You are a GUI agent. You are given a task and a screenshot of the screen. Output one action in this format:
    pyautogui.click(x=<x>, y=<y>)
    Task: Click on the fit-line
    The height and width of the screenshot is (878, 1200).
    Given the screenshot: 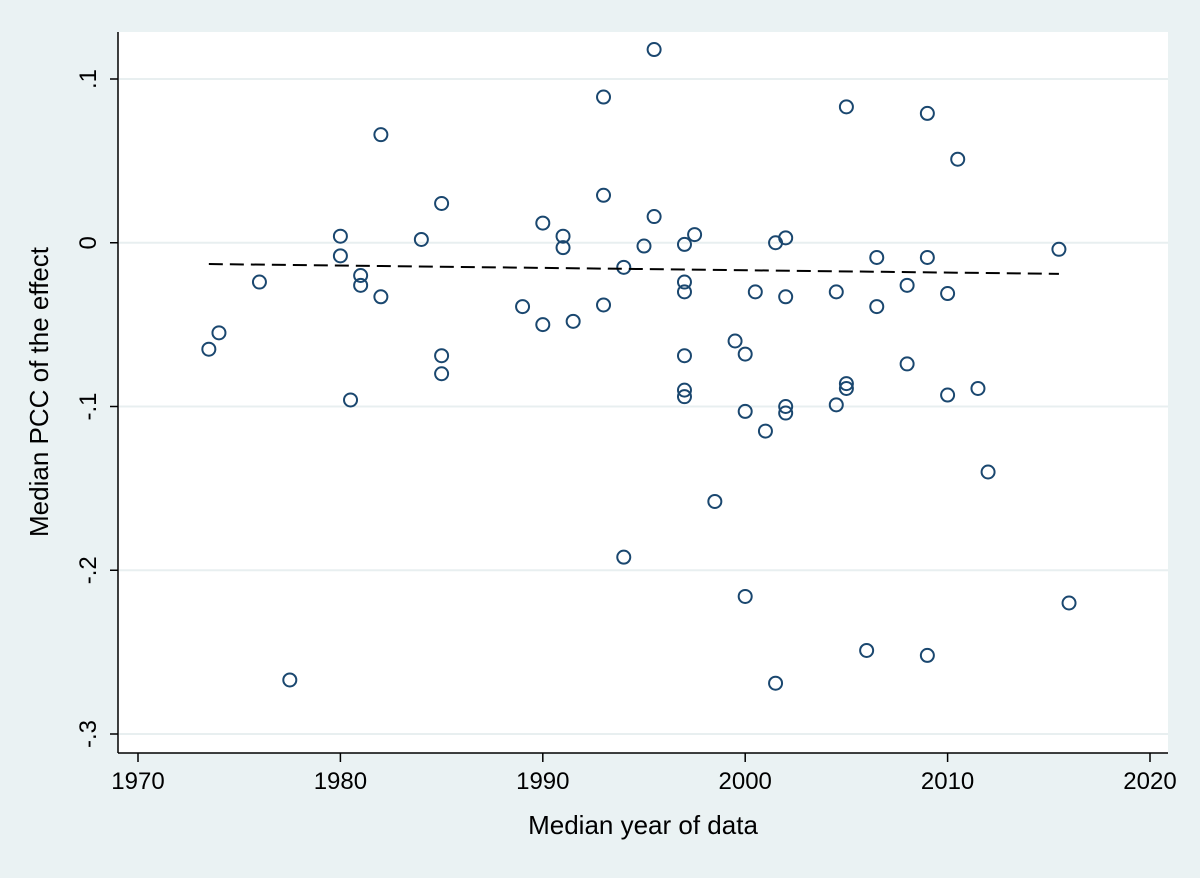 What is the action you would take?
    pyautogui.click(x=633, y=269)
    